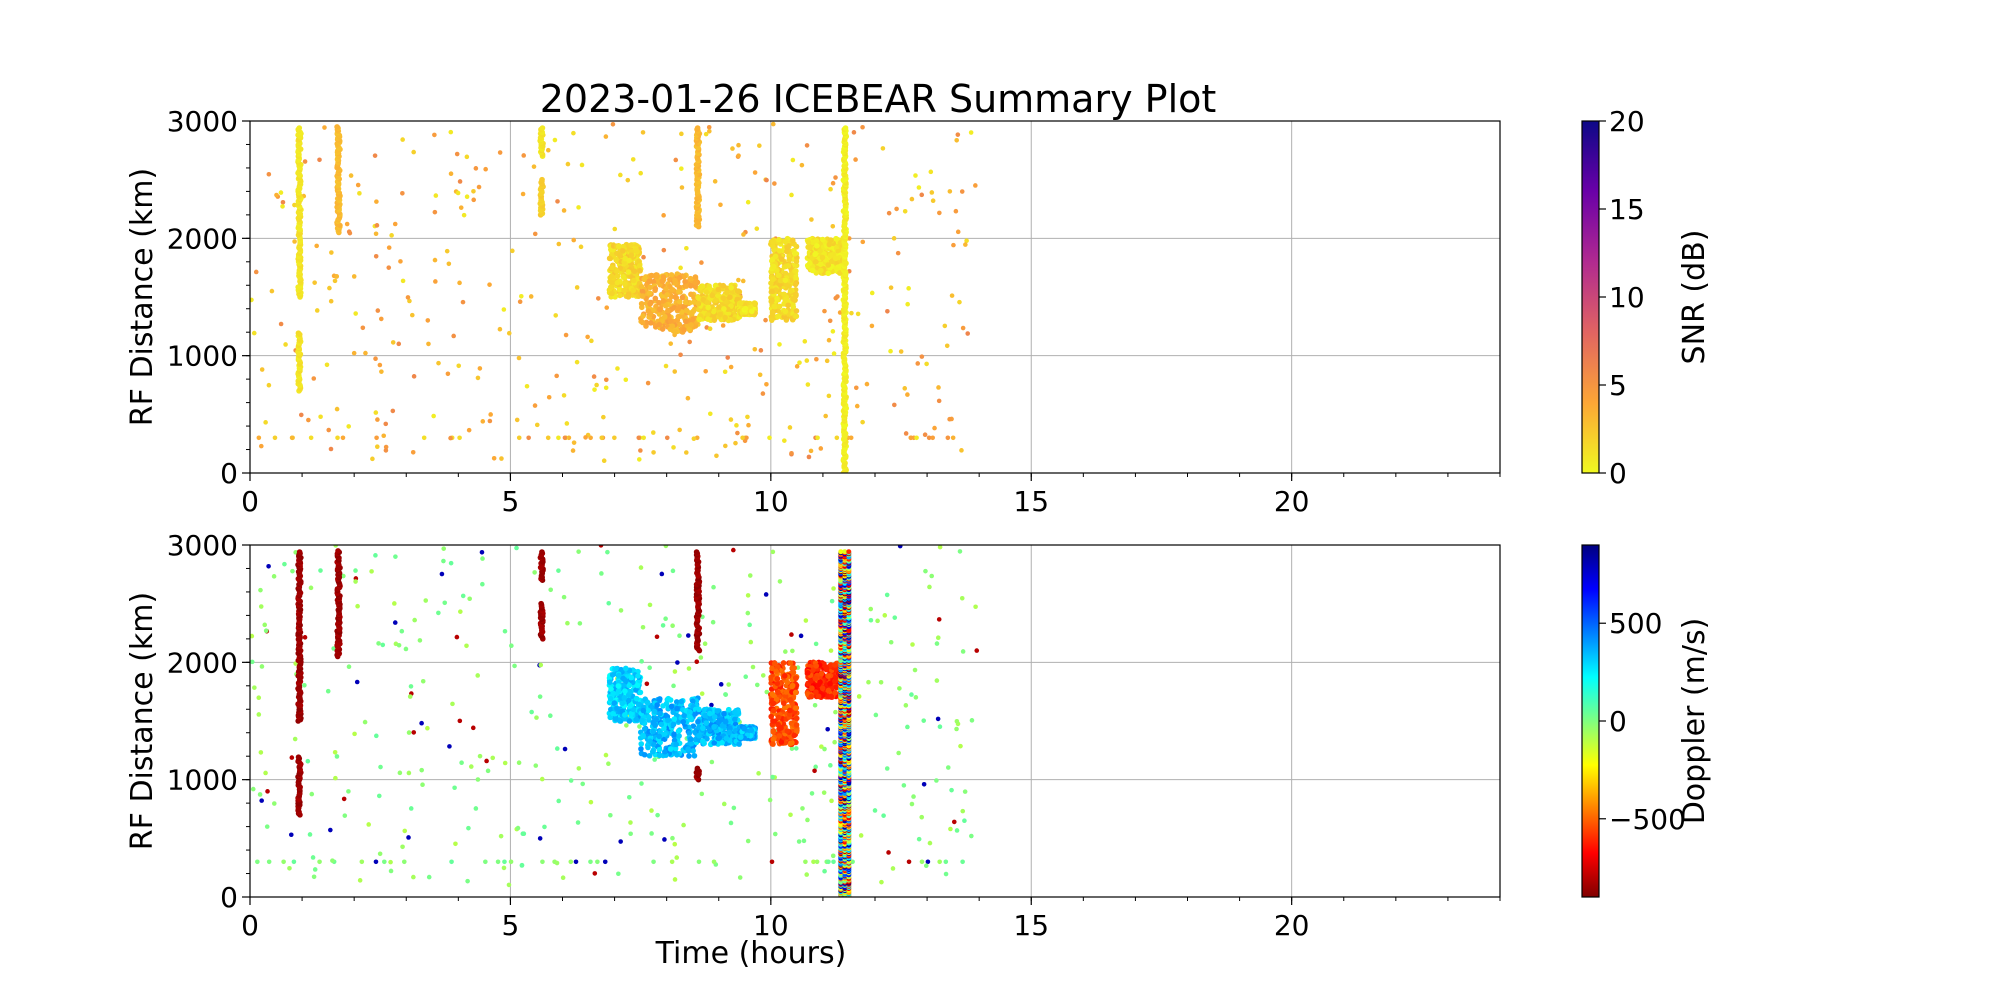  What do you see at coordinates (298, 757) in the screenshot?
I see `band-point` at bounding box center [298, 757].